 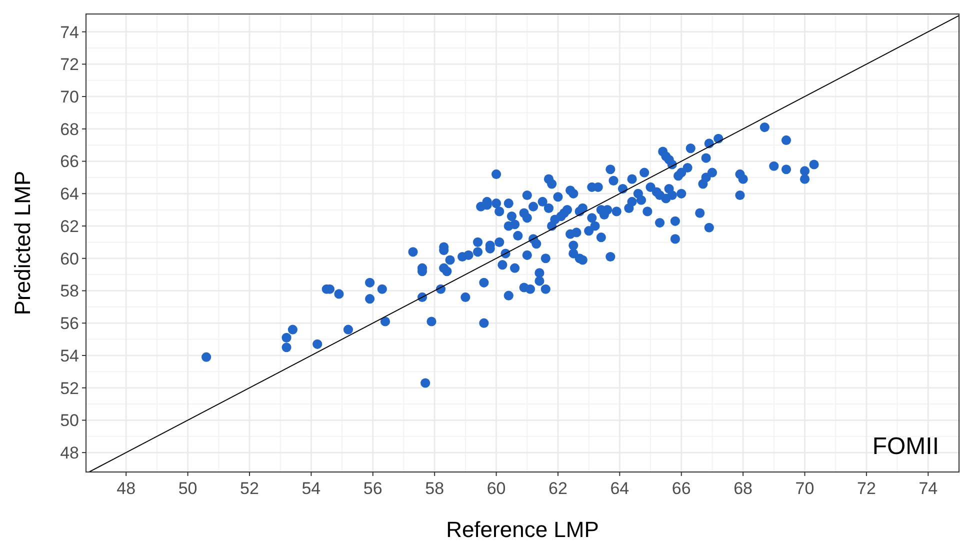 I want to click on y-tick-label: 54, so click(x=69, y=356).